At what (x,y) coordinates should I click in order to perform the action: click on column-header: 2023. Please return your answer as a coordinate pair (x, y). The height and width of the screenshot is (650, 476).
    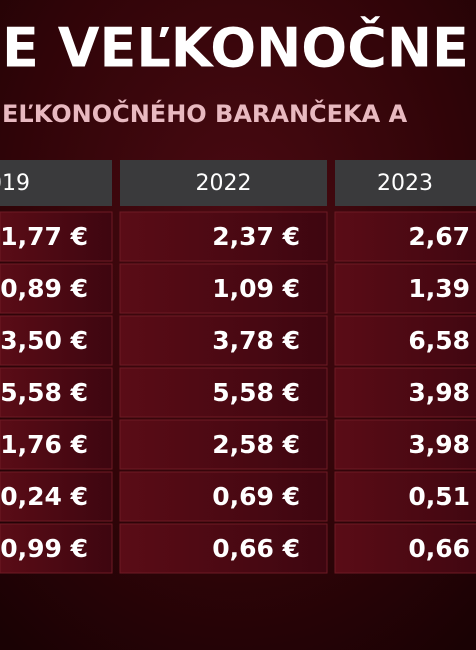
    Looking at the image, I should click on (405, 183).